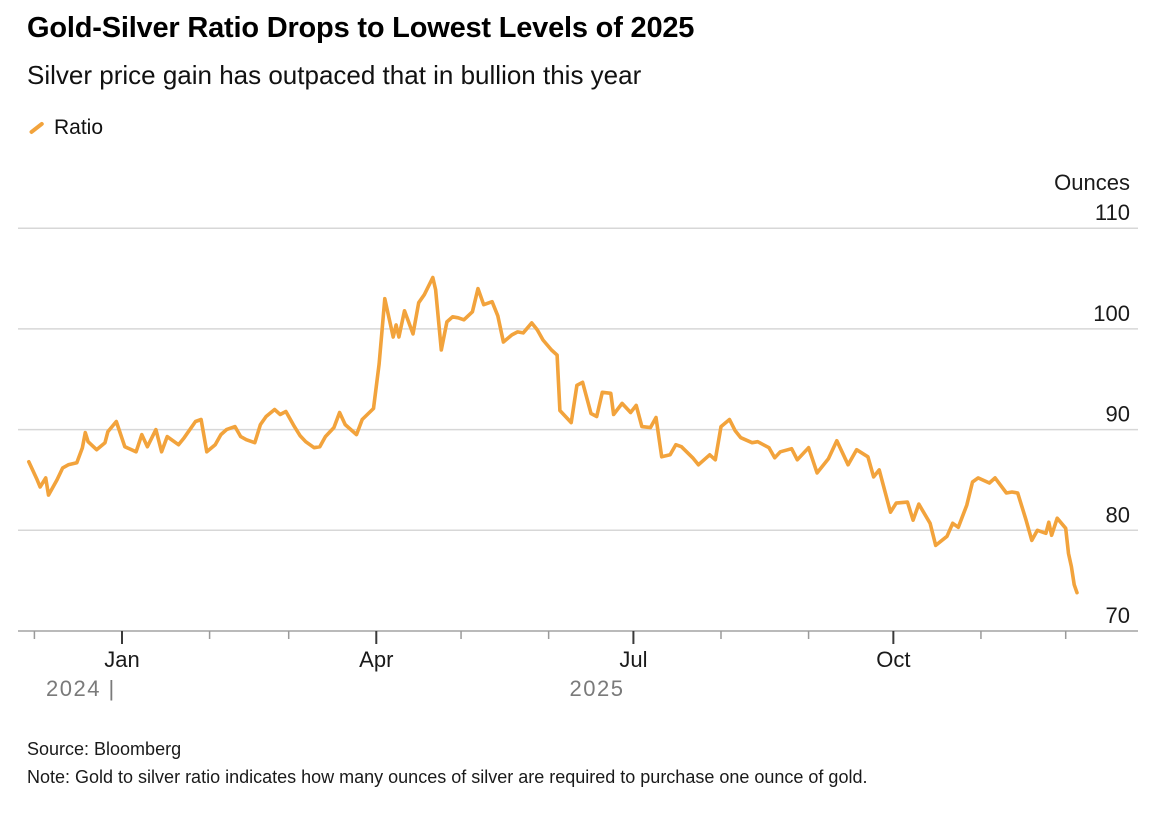  I want to click on y-axis-tick-label: 110, so click(1112, 212).